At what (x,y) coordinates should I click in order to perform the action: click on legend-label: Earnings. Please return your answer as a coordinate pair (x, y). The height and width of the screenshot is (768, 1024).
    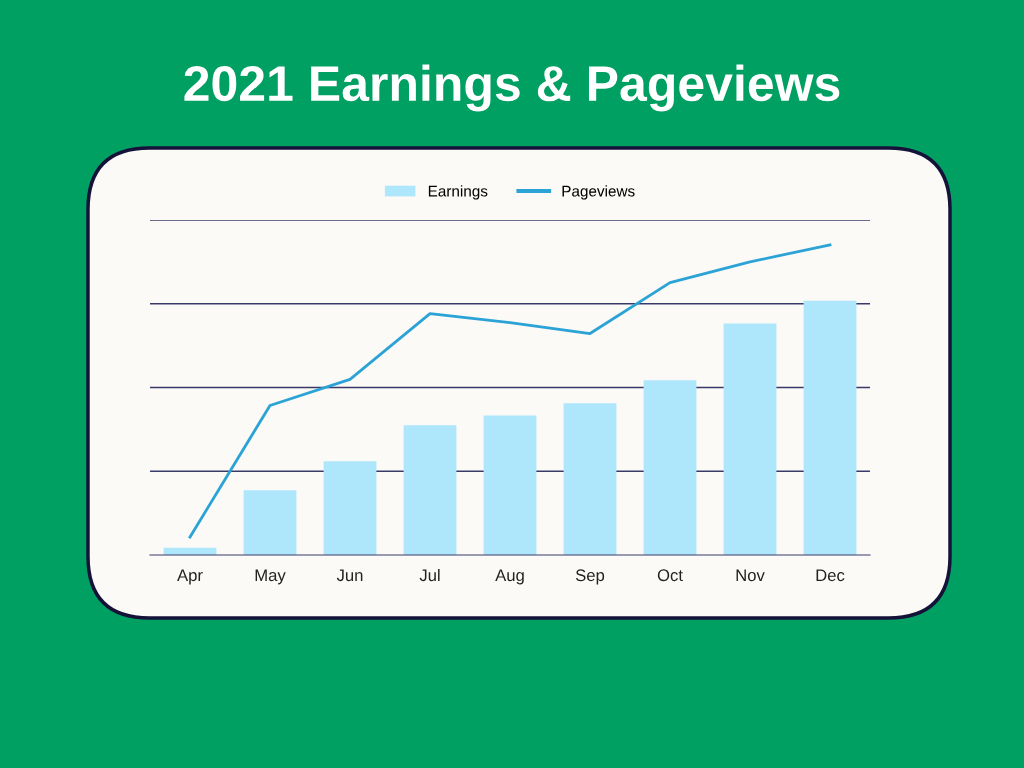
    Looking at the image, I should click on (458, 192).